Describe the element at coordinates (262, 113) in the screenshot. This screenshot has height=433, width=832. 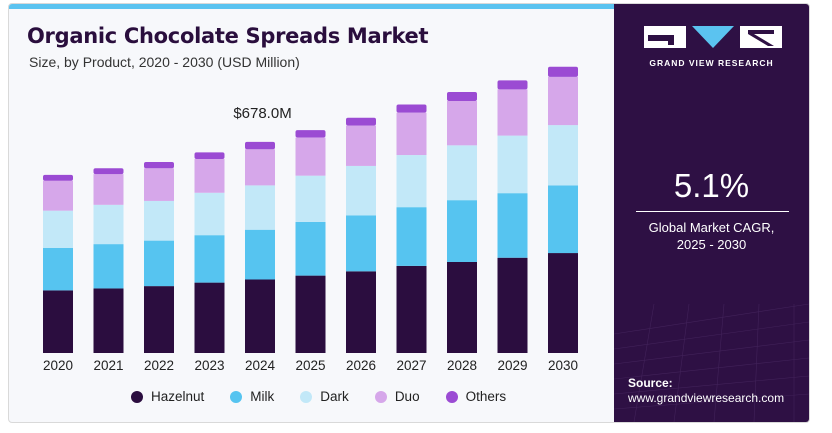
I see `value-annotation: $678.0M` at that location.